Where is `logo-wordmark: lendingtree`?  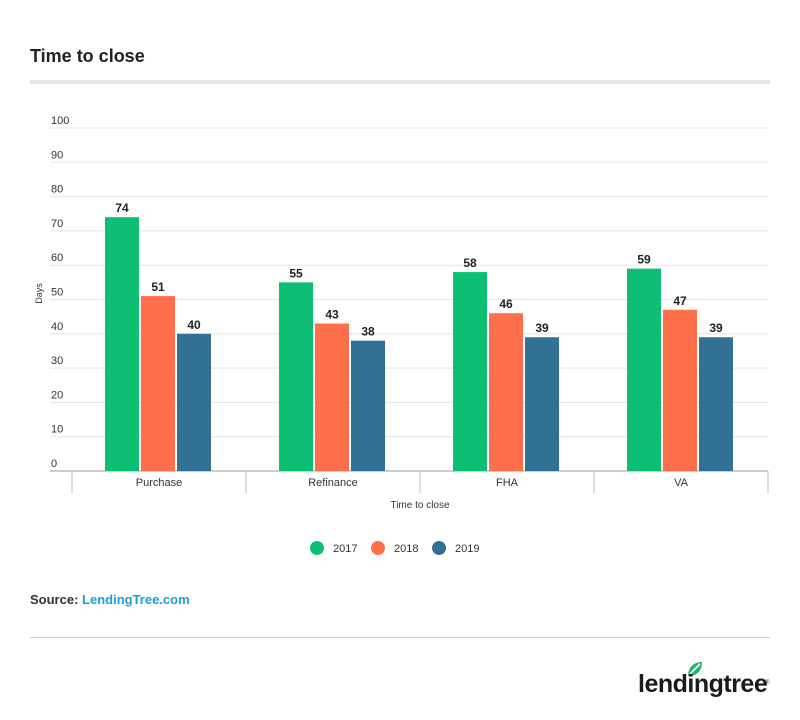 logo-wordmark: lendingtree is located at coordinates (703, 684).